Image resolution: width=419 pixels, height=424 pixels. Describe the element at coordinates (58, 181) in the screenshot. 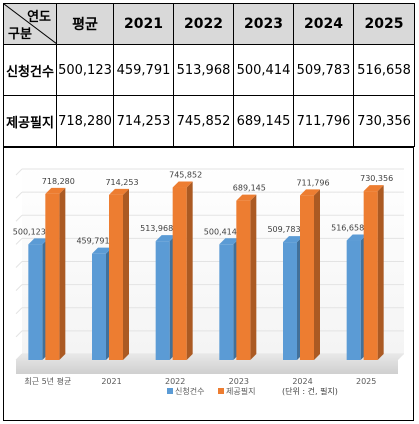

I see `data-label: 718,280` at that location.